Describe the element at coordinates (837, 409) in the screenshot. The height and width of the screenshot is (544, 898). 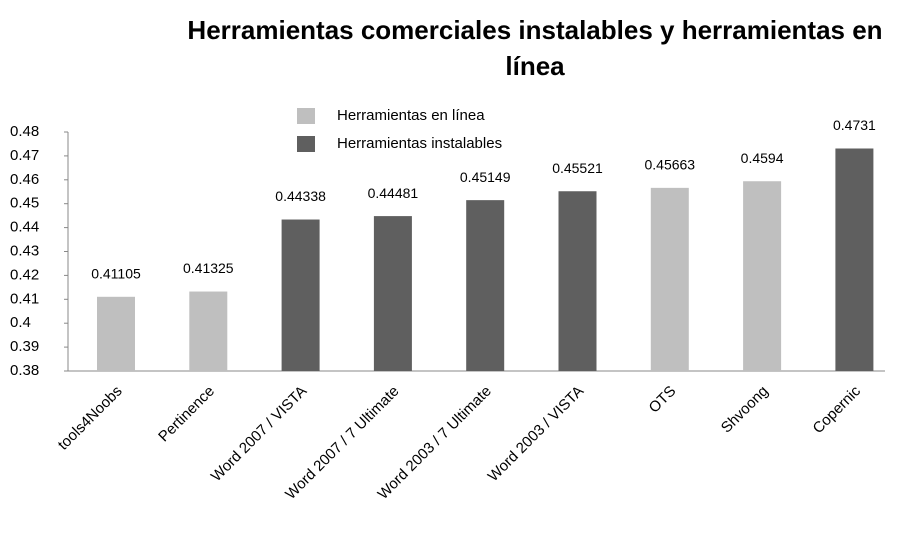
I see `x-tick-label: Copernic` at that location.